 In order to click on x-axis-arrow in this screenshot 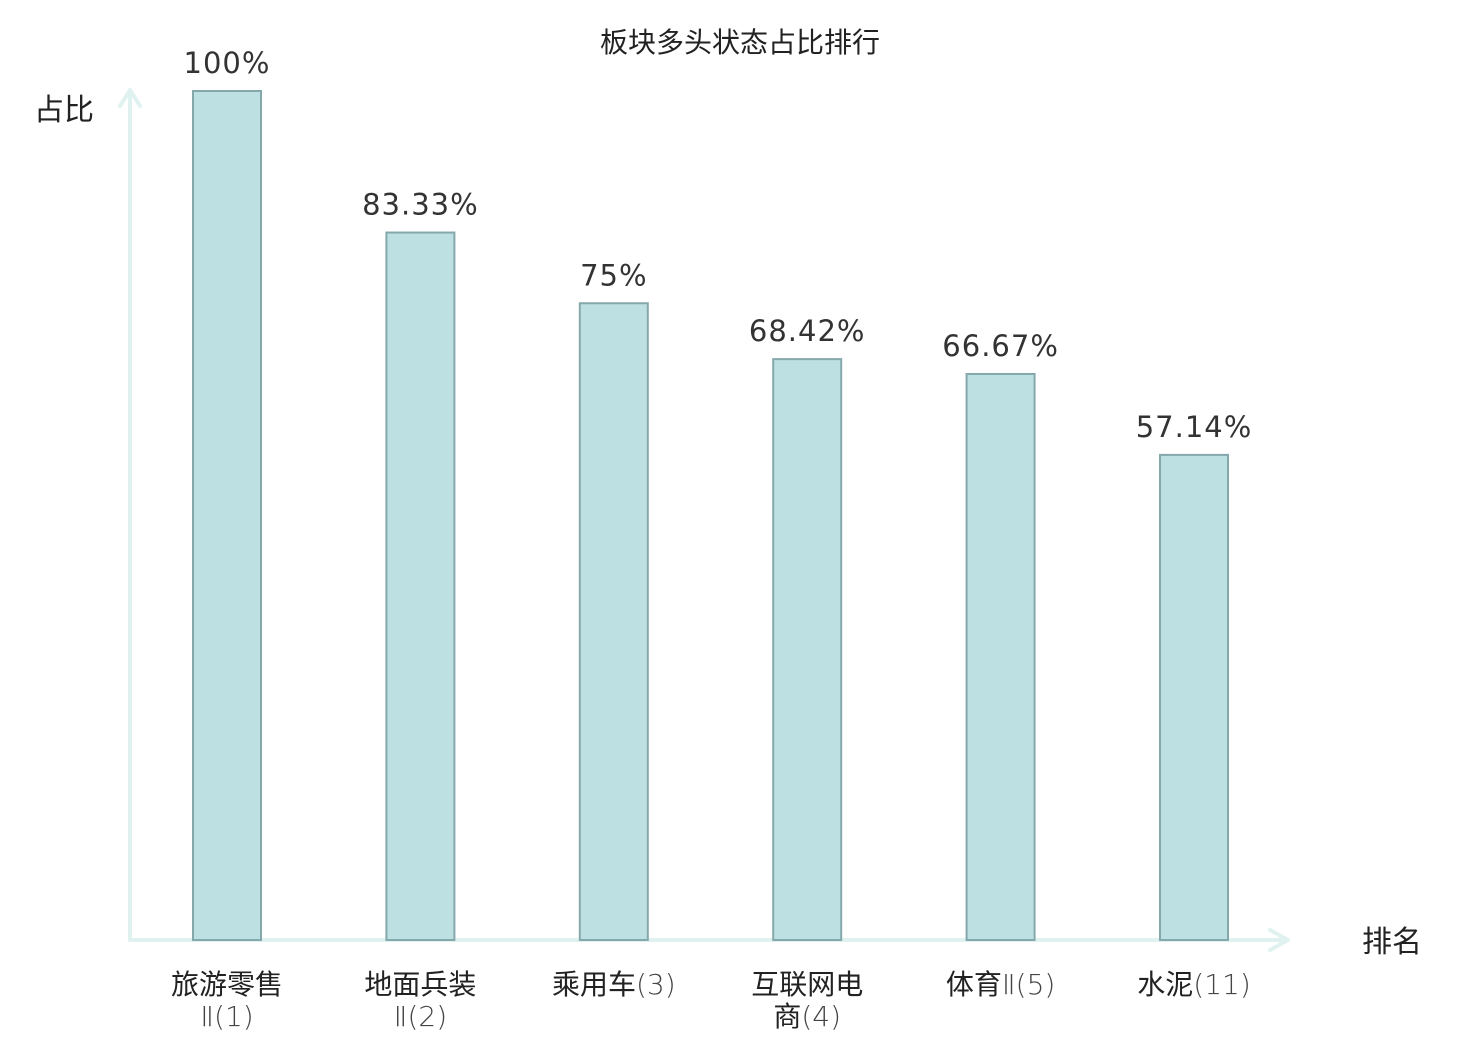, I will do `click(1279, 940)`.